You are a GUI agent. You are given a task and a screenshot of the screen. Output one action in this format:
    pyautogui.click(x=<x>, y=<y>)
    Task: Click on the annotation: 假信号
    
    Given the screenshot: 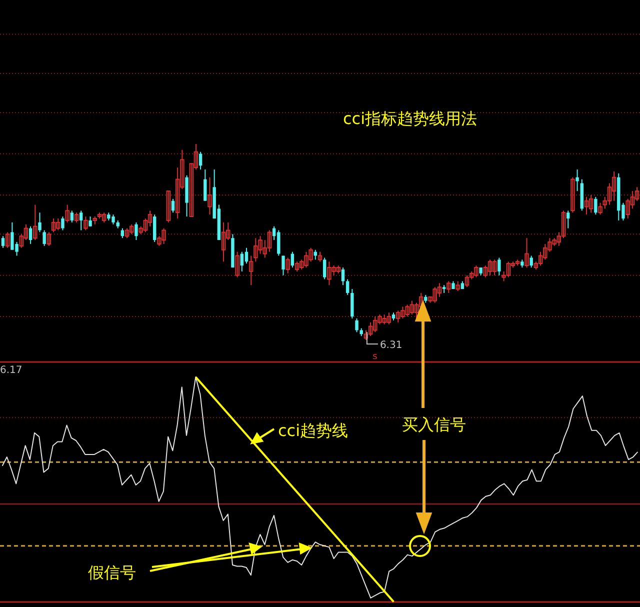 What is the action you would take?
    pyautogui.click(x=112, y=572)
    